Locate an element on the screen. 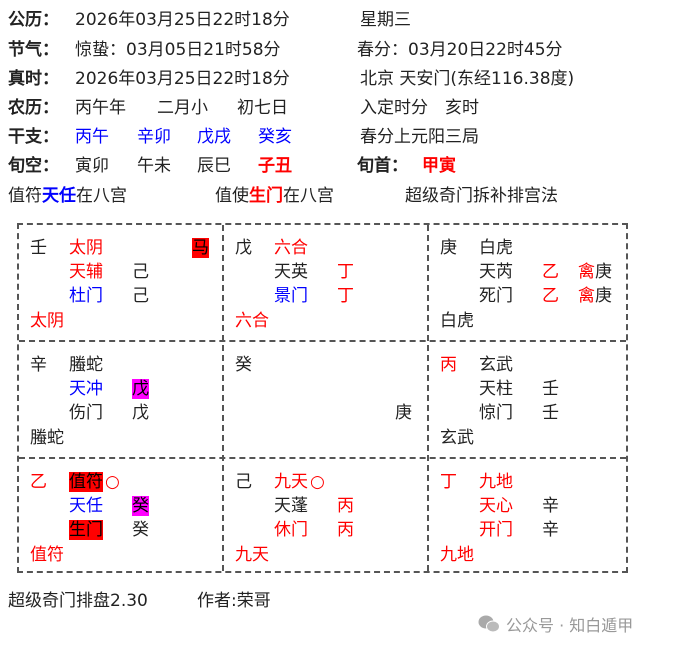 The width and height of the screenshot is (688, 650). nongli-year: 丙午年 is located at coordinates (100, 108).